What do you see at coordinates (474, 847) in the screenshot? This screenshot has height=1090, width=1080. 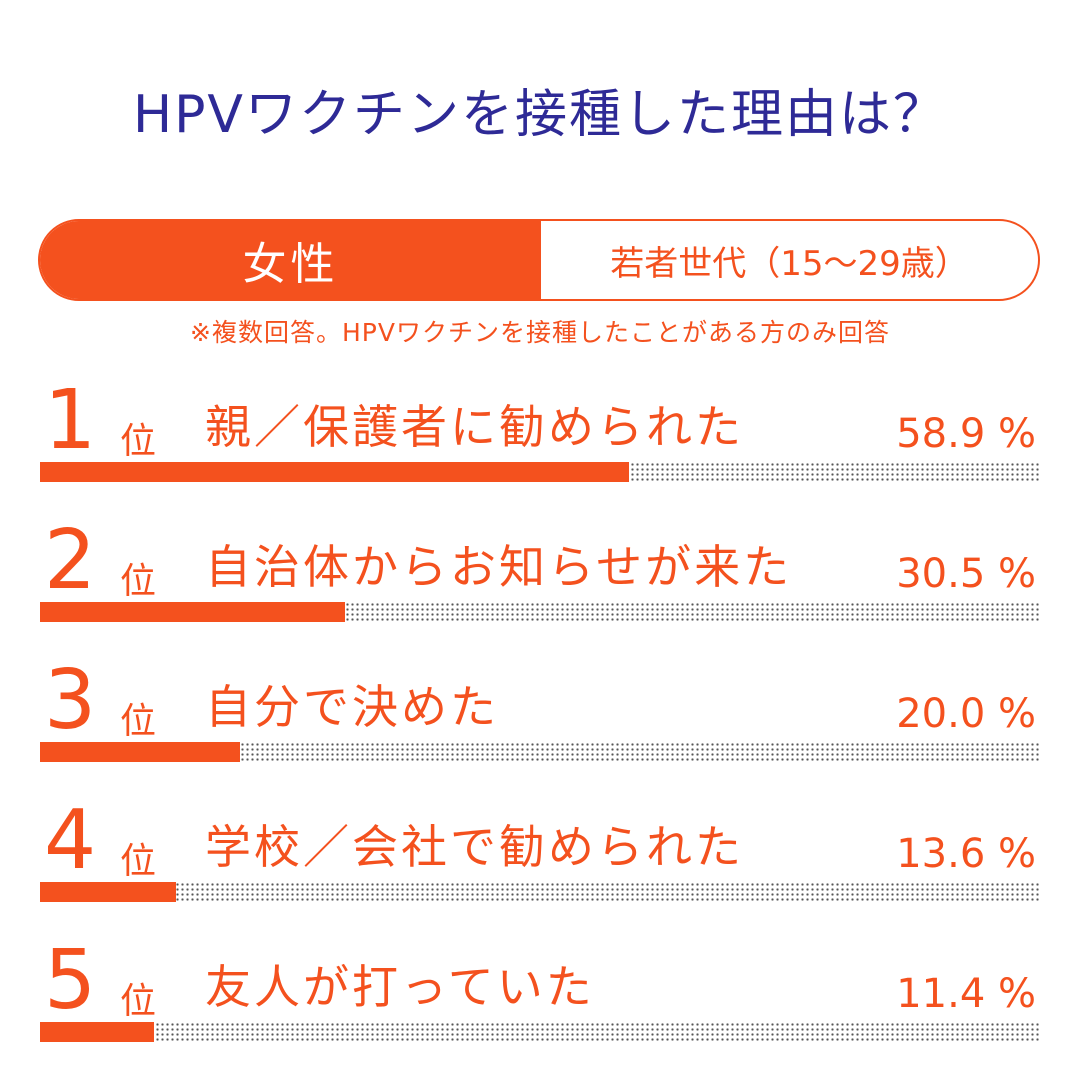 I see `category-label: 学校／会社で勧められた` at bounding box center [474, 847].